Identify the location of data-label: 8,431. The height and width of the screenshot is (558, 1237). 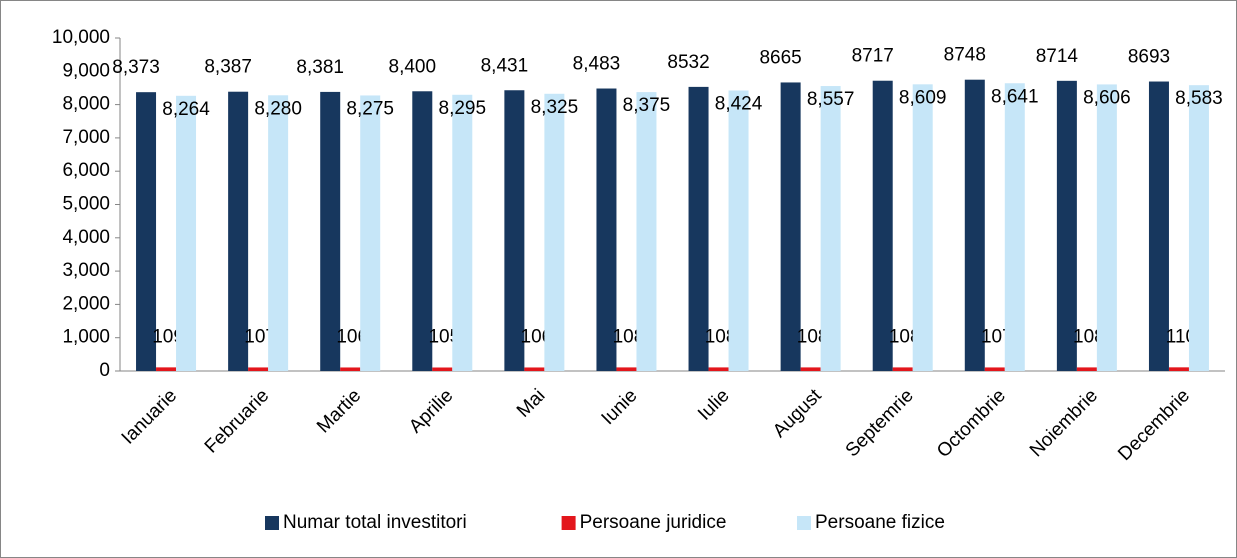
(505, 65).